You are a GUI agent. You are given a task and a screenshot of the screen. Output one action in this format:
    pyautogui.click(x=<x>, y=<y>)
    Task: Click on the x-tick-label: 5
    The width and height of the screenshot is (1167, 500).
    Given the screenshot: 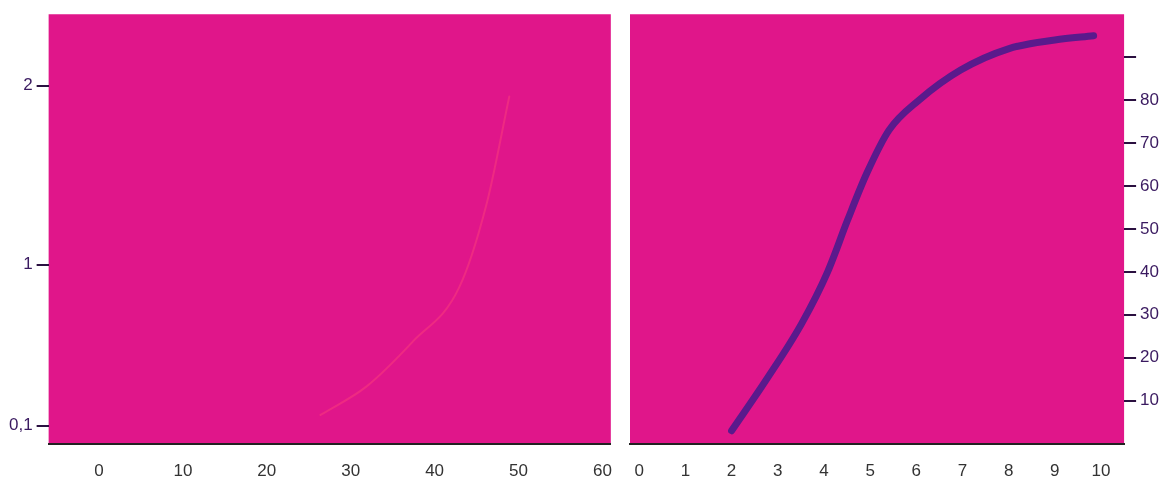 What is the action you would take?
    pyautogui.click(x=870, y=471)
    